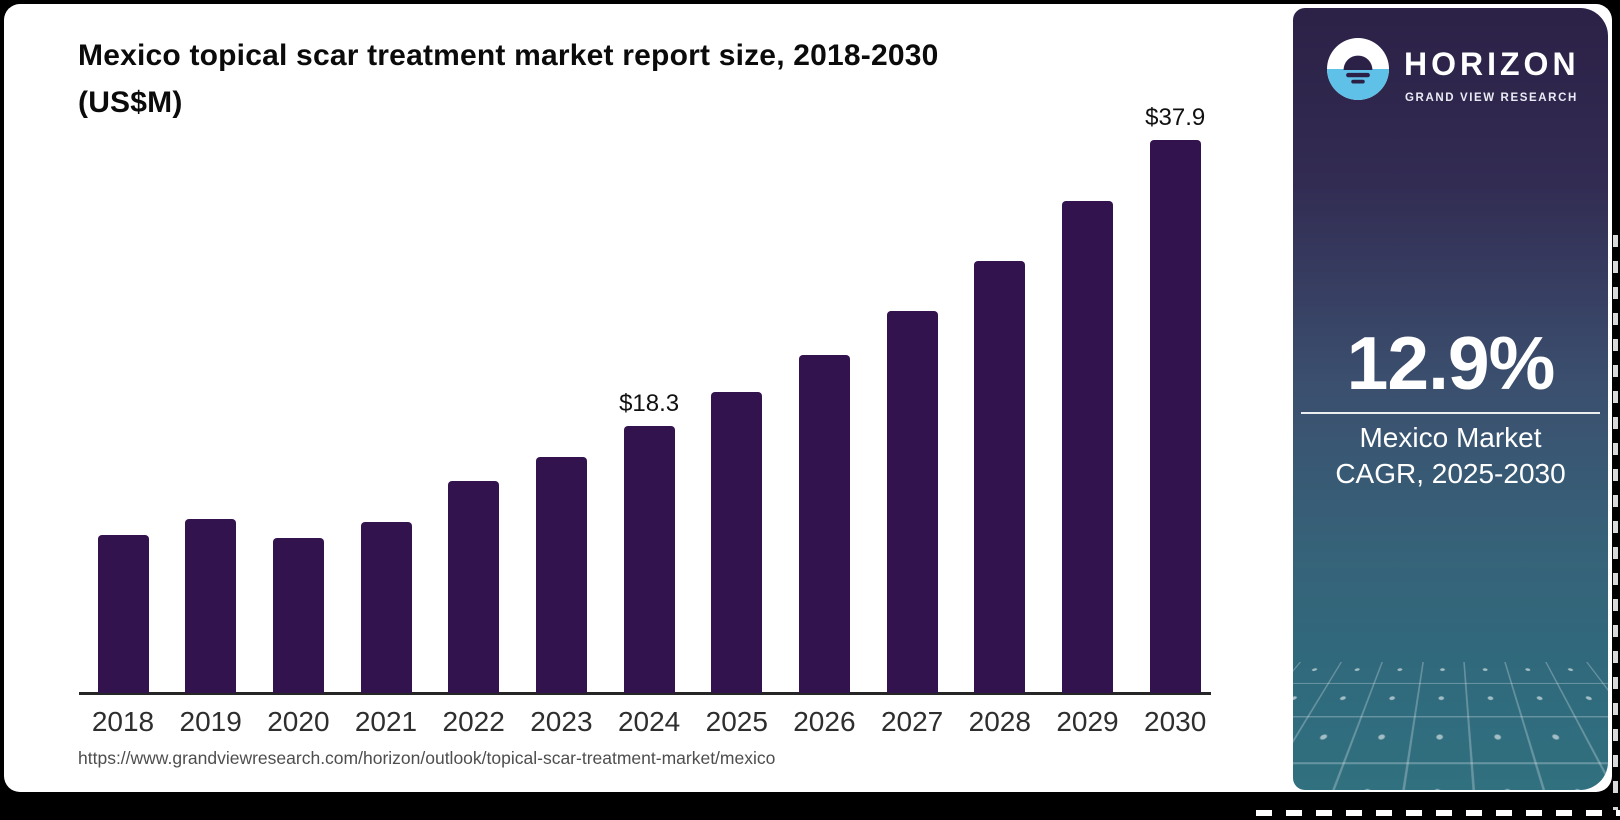 This screenshot has width=1620, height=820. What do you see at coordinates (1087, 721) in the screenshot?
I see `x-axis-label-2029: 2029` at bounding box center [1087, 721].